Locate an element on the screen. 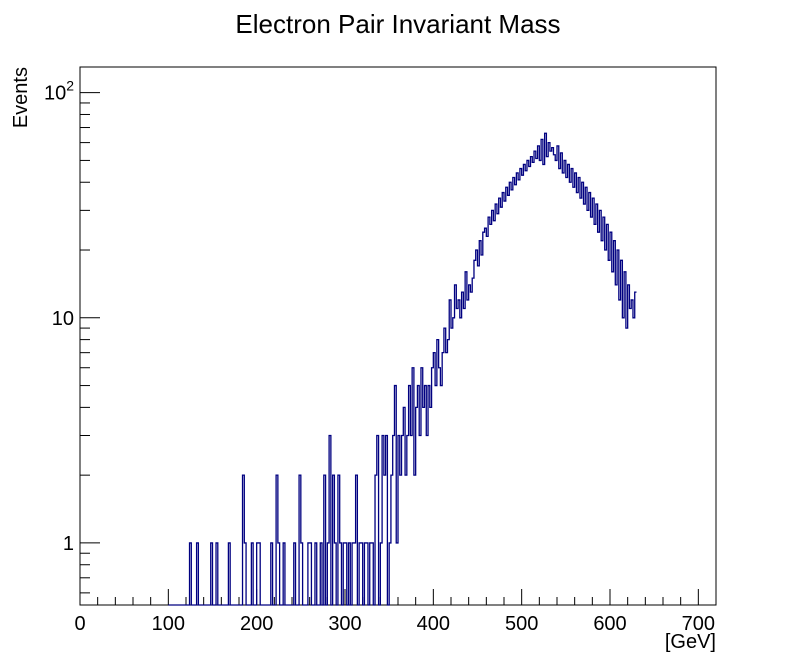 The height and width of the screenshot is (672, 796). chart-title: Electron Pair Invariant Mass is located at coordinates (397, 24).